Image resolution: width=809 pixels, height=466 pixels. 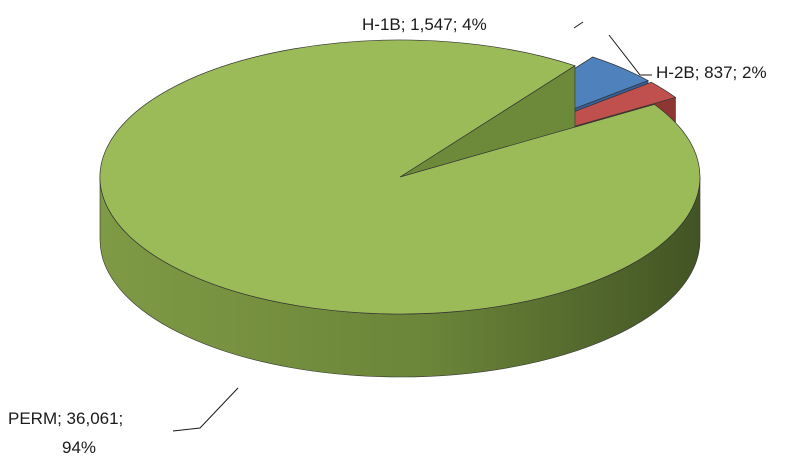 I want to click on data-label-perm-line-2: 94%, so click(x=79, y=447).